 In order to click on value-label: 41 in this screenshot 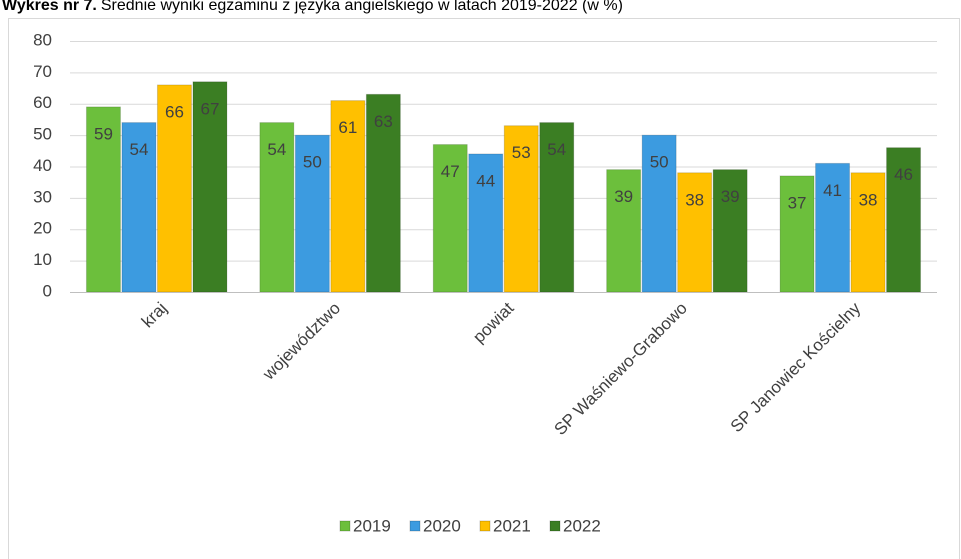, I will do `click(832, 190)`.